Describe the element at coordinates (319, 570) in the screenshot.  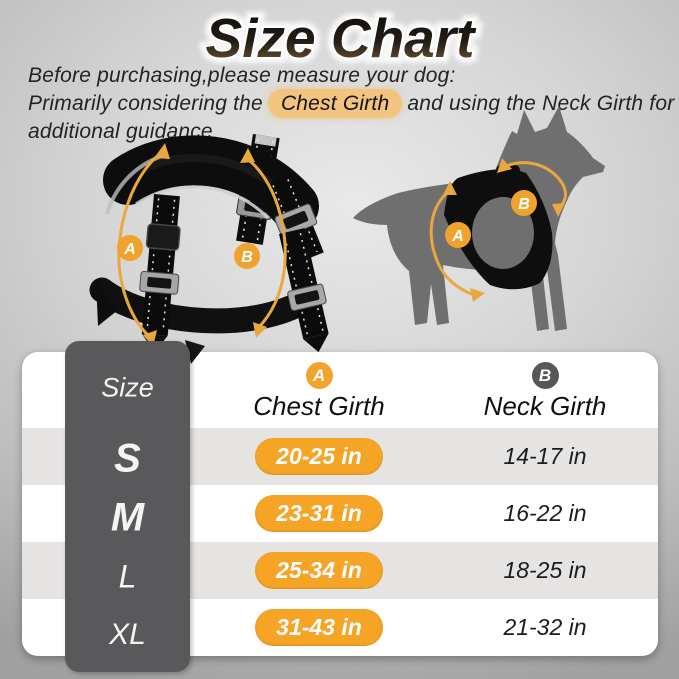
I see `chest-girth-pill: 25-34 in` at that location.